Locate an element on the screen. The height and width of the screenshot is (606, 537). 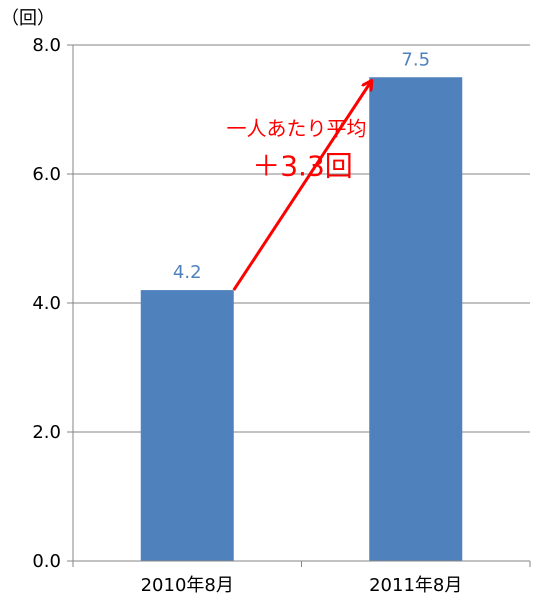
annotation-text-line1: 一人あたり平均 is located at coordinates (297, 128).